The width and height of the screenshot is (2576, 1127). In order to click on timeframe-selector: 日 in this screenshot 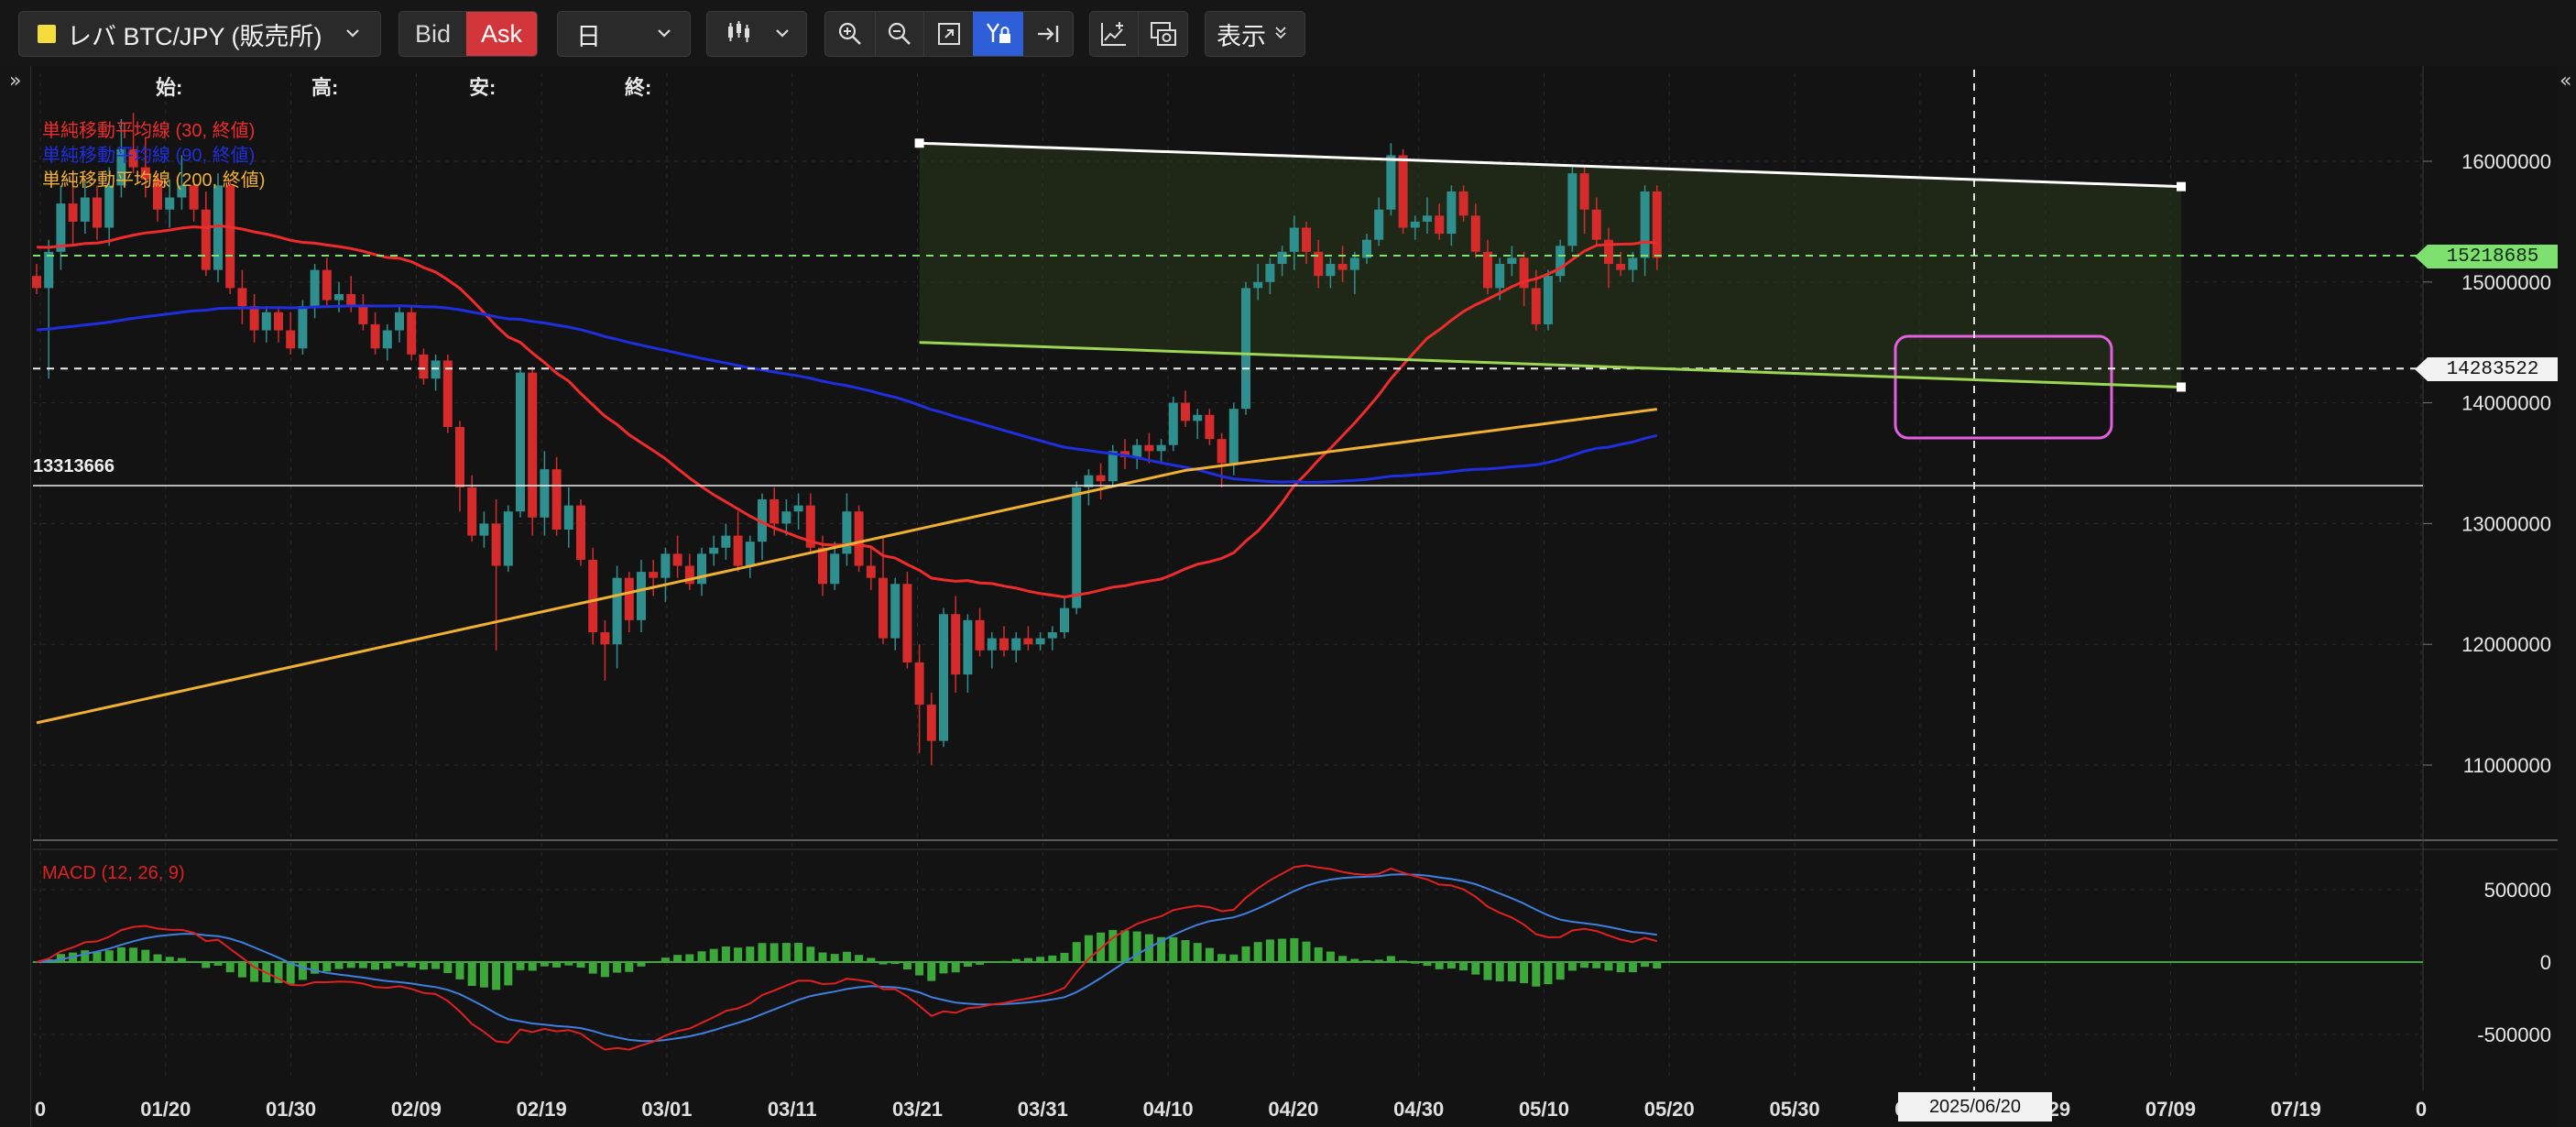, I will do `click(624, 34)`.